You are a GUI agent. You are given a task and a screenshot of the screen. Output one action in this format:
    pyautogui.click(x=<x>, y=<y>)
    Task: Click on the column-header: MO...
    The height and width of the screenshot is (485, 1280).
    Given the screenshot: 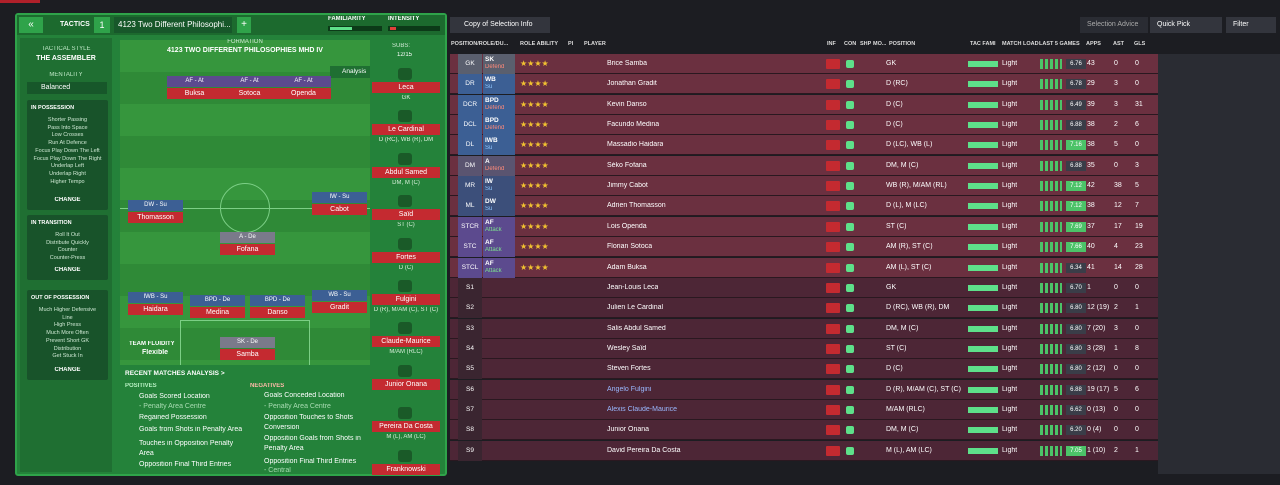 What is the action you would take?
    pyautogui.click(x=880, y=44)
    